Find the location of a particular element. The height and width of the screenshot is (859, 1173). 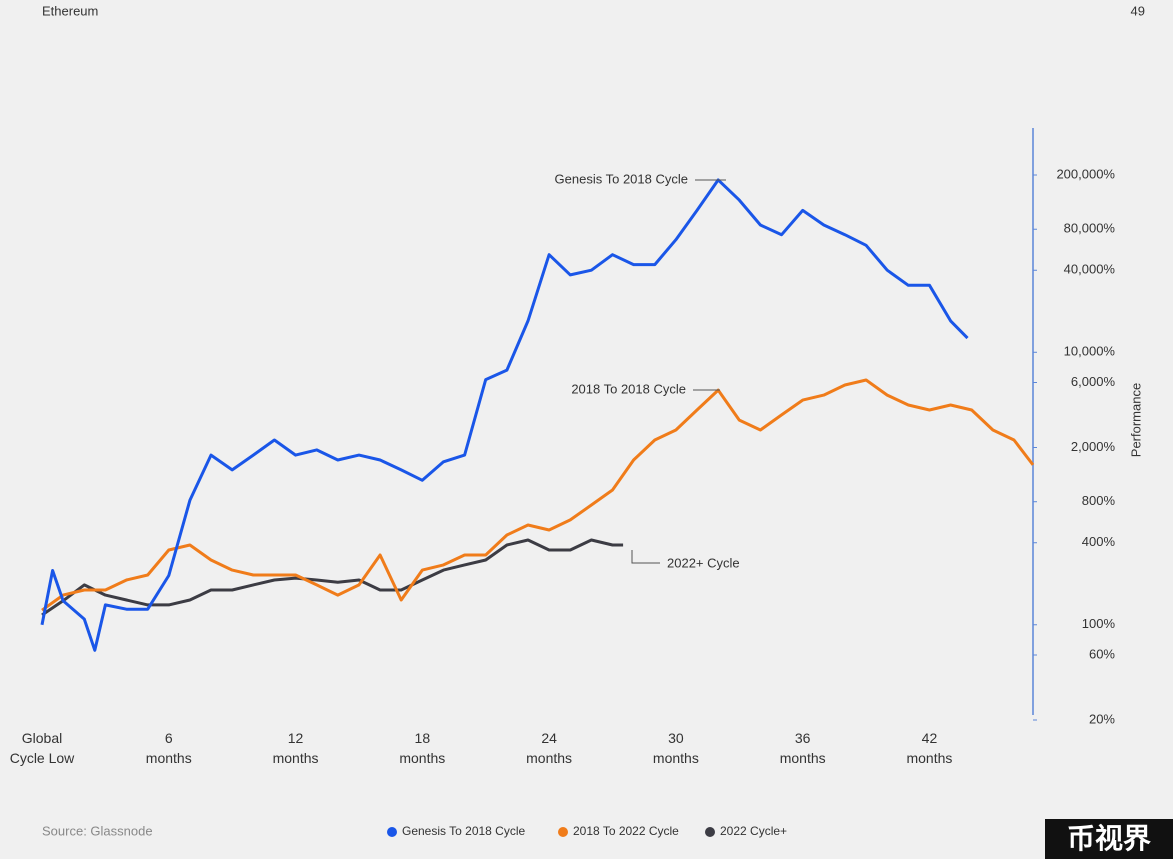

annotation: 2018 To 2018 Cycle is located at coordinates (628, 388).